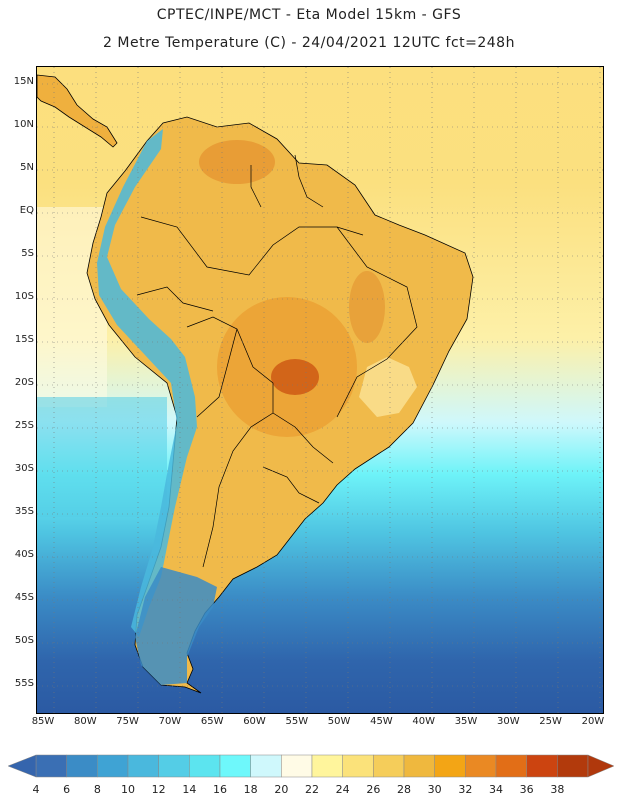 The height and width of the screenshot is (800, 618). Describe the element at coordinates (36, 789) in the screenshot. I see `colorbar-tick-label: 4` at that location.